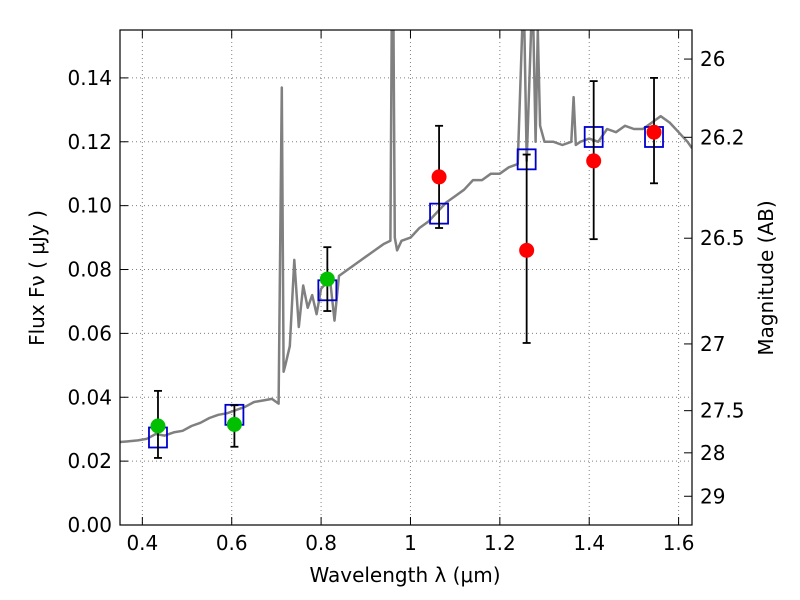 Image resolution: width=800 pixels, height=600 pixels. I want to click on y-tick-label: 0.06, so click(89, 333).